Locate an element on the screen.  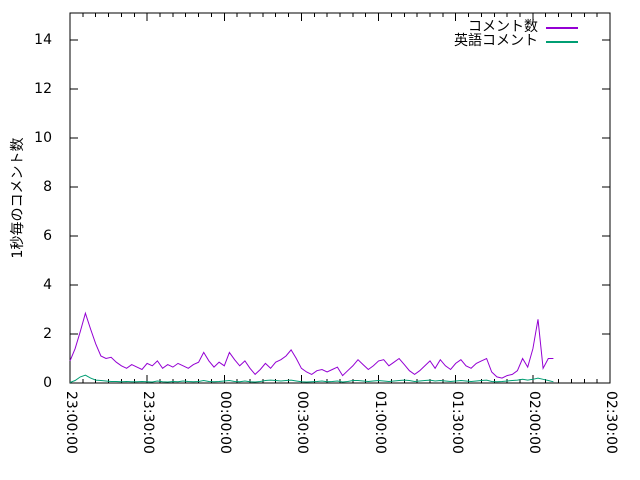
y-tick-label: 14 is located at coordinates (43, 39).